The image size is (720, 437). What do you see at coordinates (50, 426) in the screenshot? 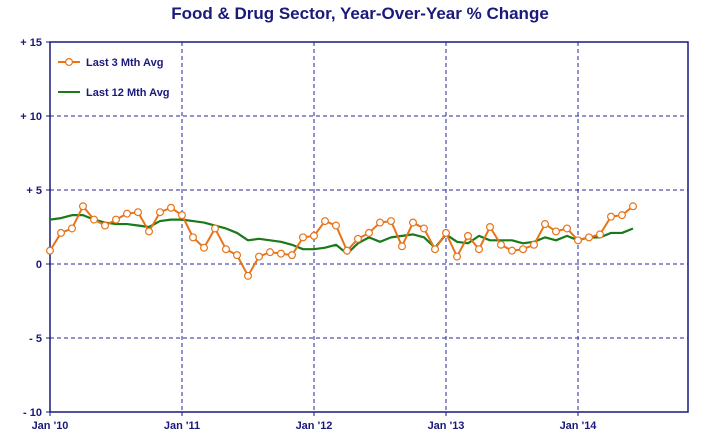
I see `x-tick-label: Jan '10` at bounding box center [50, 426].